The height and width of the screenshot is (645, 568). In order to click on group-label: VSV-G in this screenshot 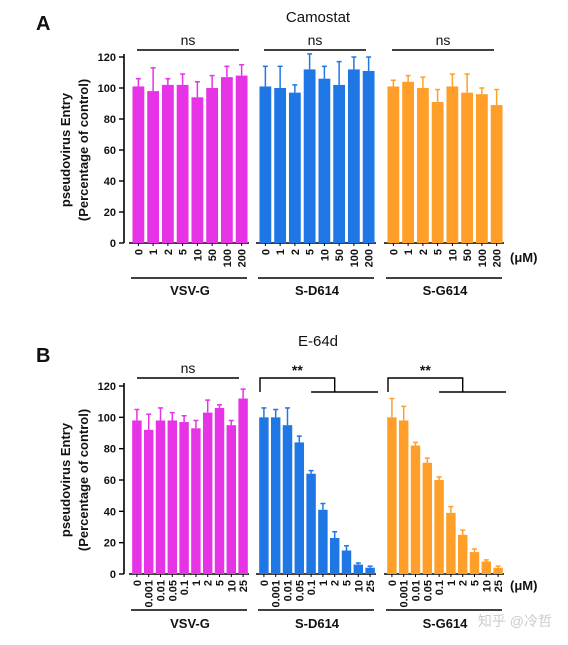, I will do `click(190, 290)`.